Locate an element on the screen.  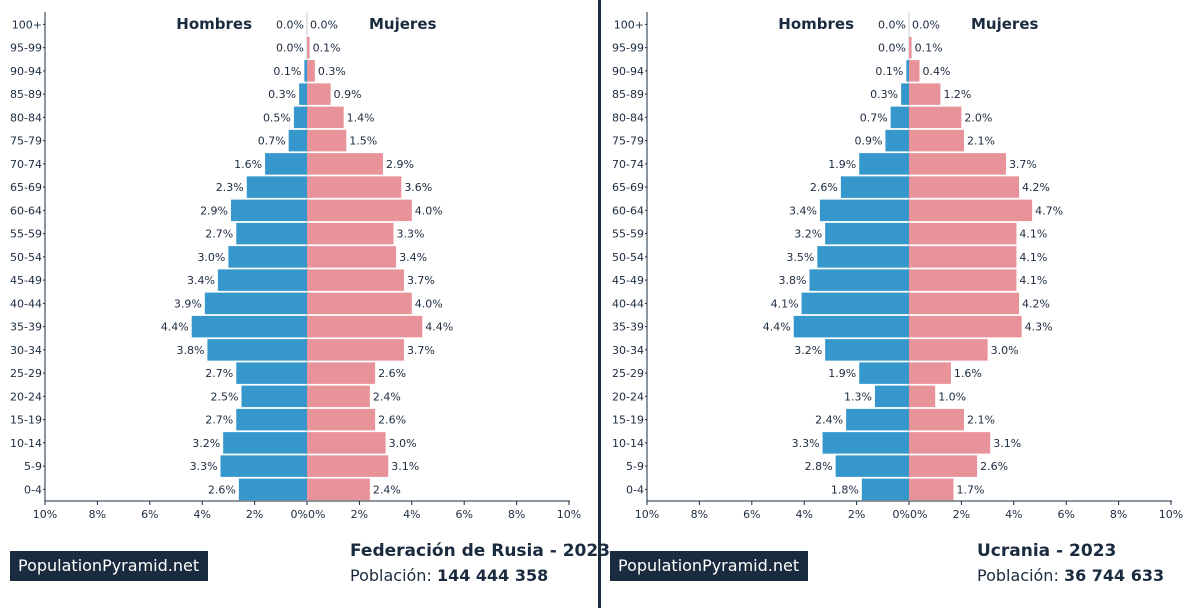
age-label: 30-34 is located at coordinates (628, 350).